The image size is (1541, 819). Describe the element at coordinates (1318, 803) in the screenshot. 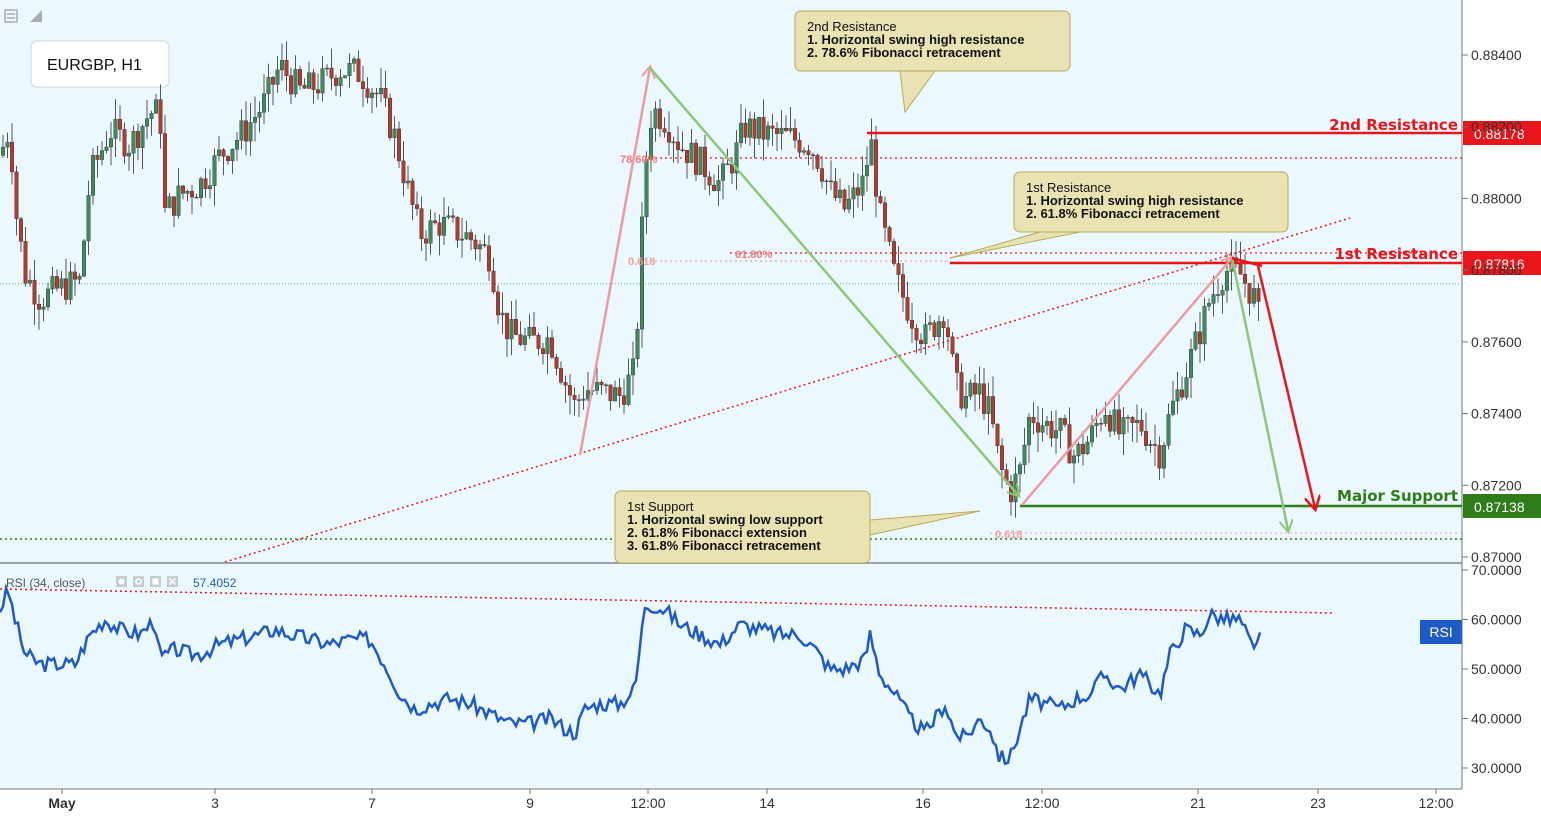

I see `time-tick-label: 23` at that location.